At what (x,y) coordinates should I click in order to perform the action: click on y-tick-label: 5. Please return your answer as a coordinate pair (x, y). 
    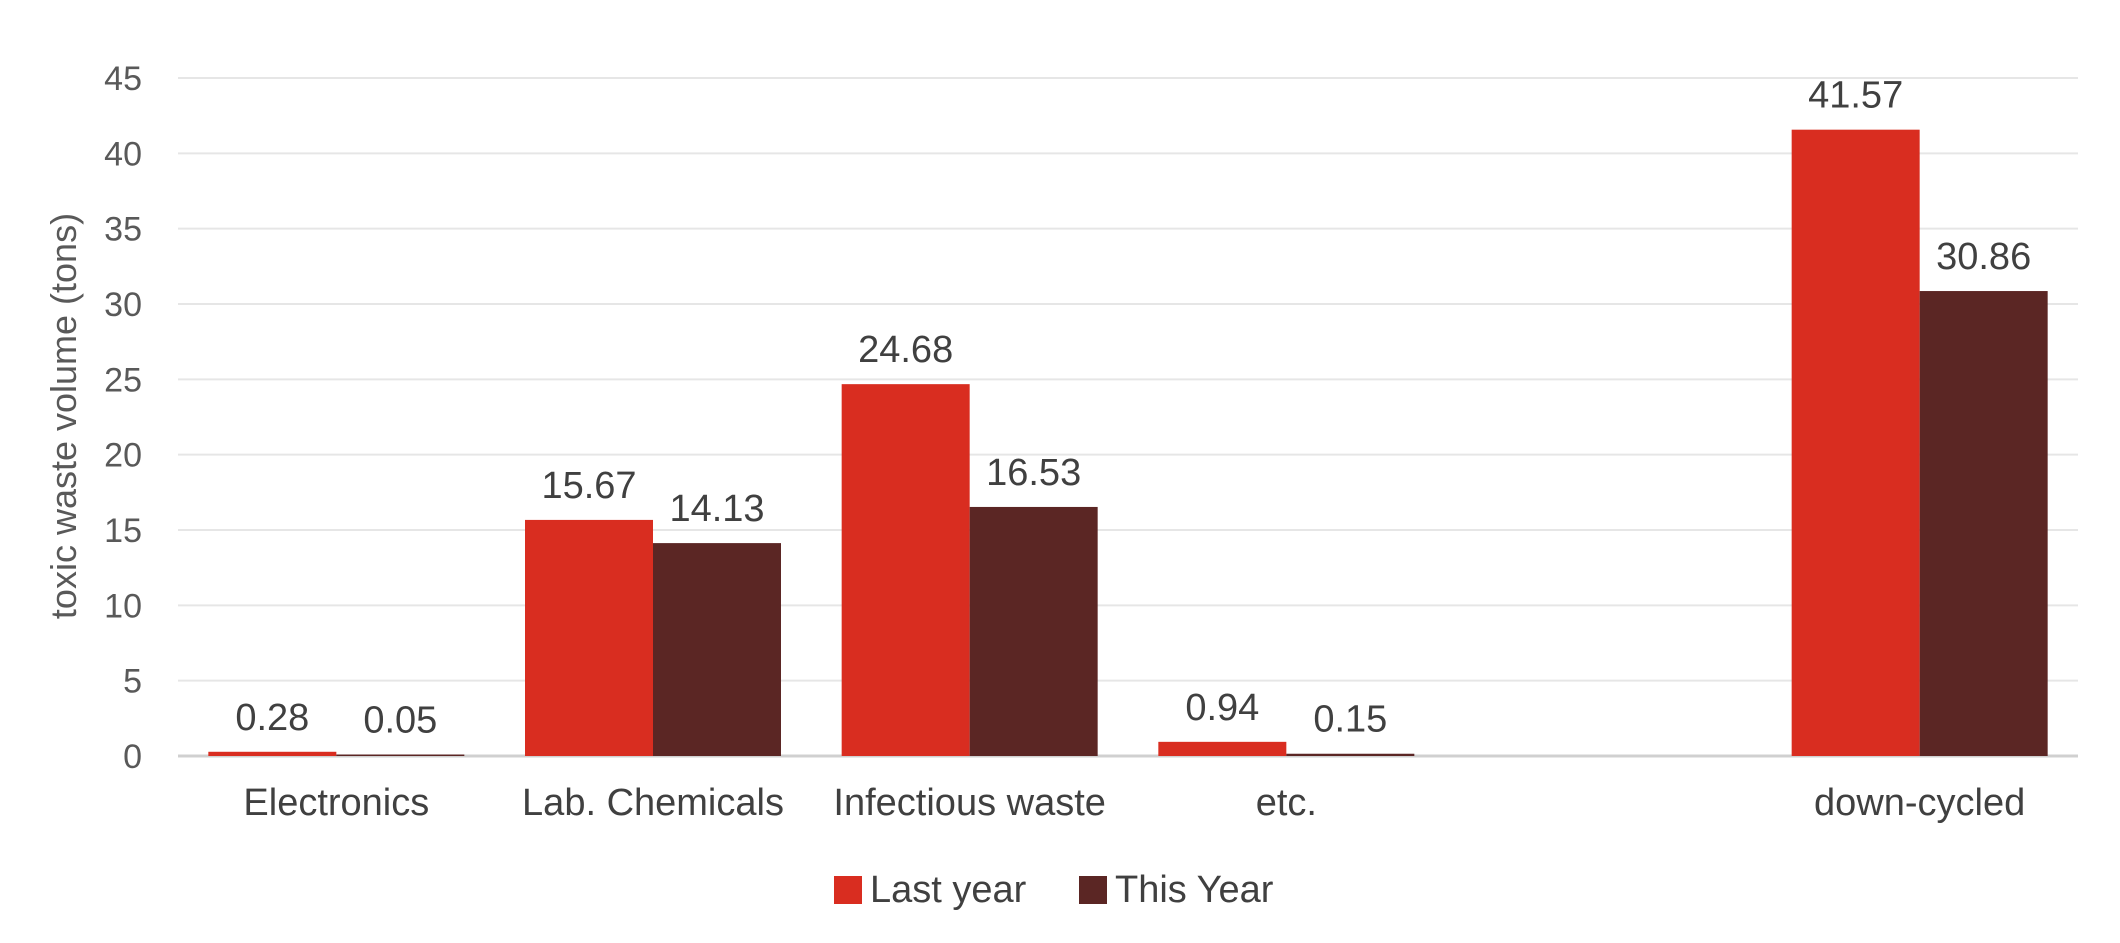
    Looking at the image, I should click on (132, 682).